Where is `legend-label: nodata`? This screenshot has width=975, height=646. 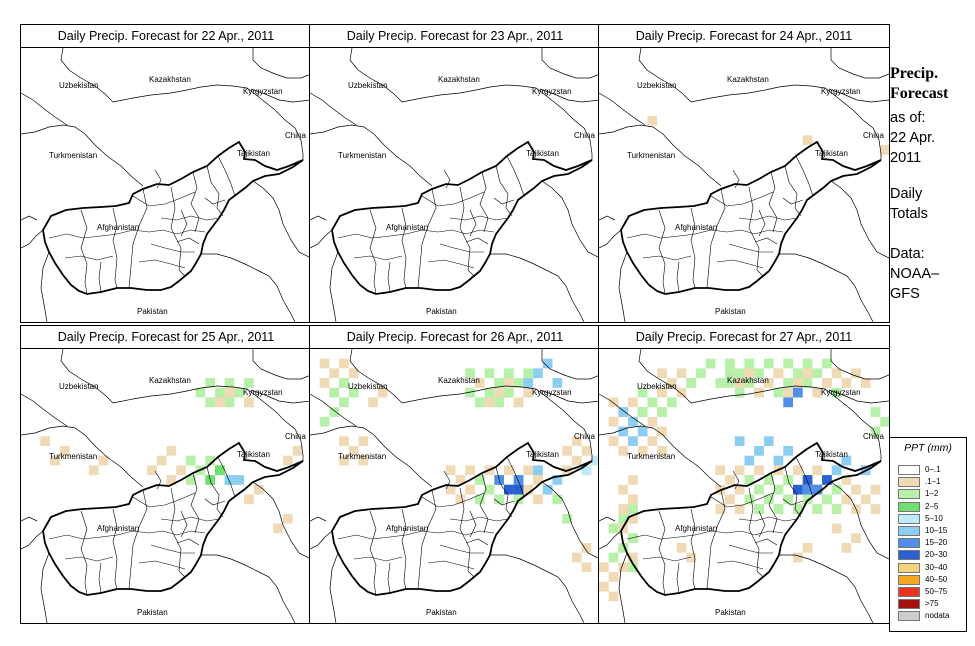
legend-label: nodata is located at coordinates (937, 616).